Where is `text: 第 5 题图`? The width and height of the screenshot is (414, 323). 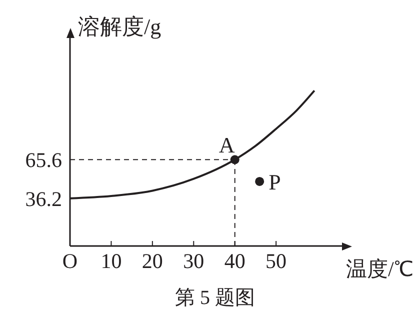 text: 第 5 题图 is located at coordinates (215, 298).